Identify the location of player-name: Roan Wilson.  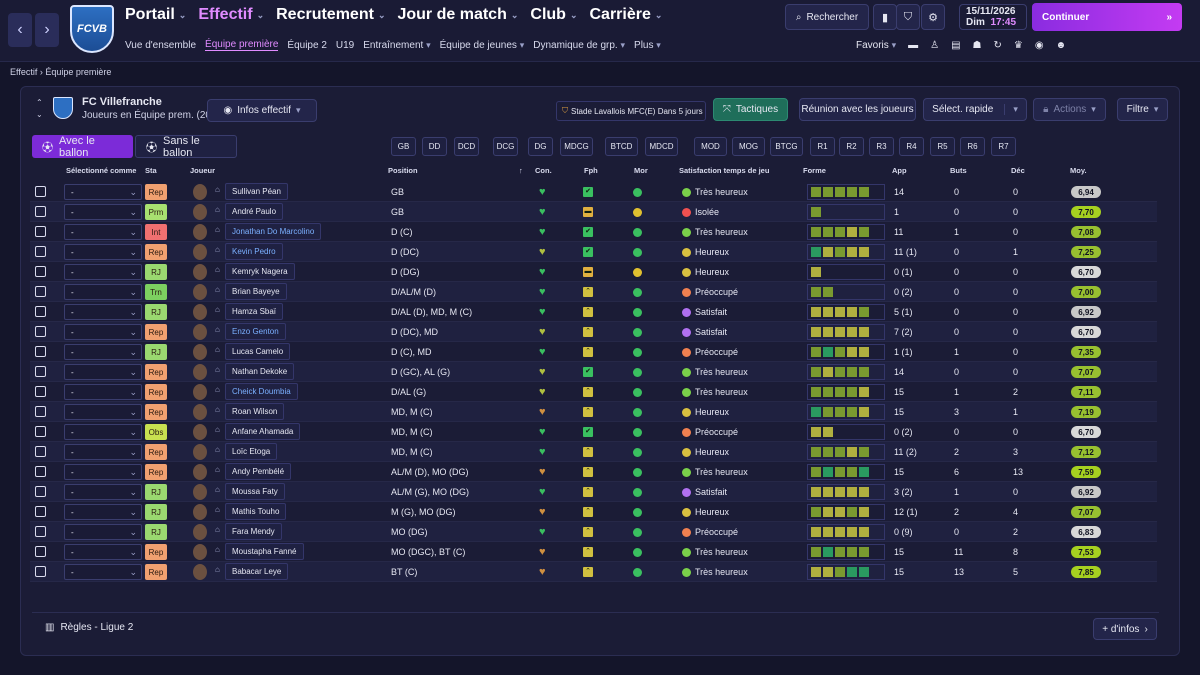
(255, 411).